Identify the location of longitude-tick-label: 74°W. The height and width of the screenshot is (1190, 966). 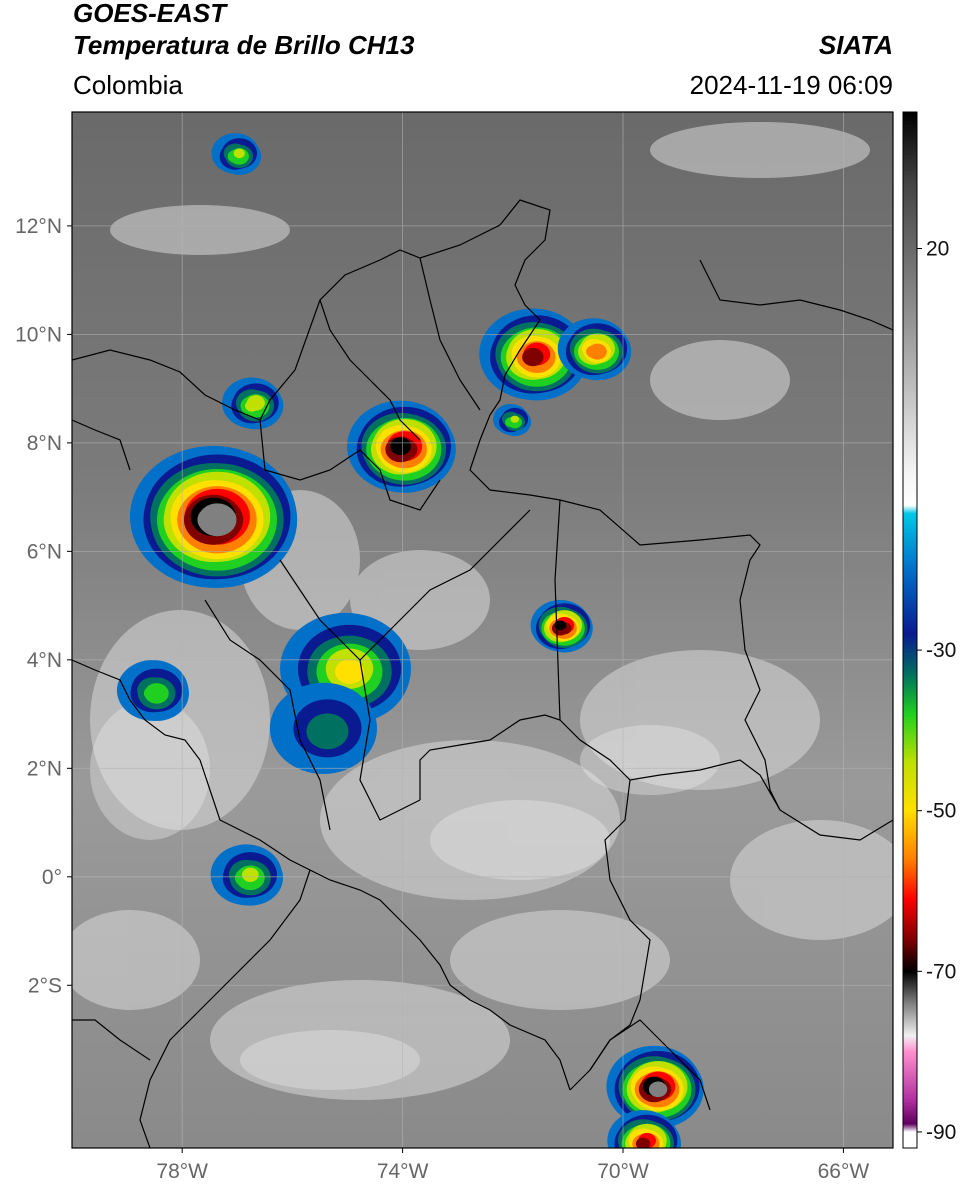
(403, 1171).